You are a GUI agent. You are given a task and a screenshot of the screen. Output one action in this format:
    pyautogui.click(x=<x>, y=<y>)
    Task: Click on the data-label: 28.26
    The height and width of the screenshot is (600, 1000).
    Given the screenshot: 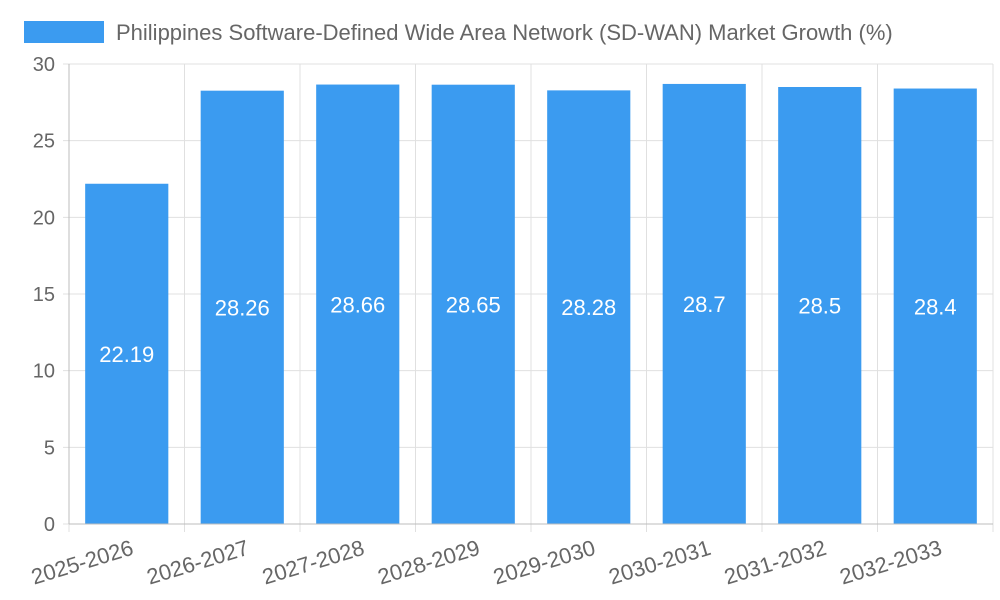 What is the action you would take?
    pyautogui.click(x=242, y=307)
    